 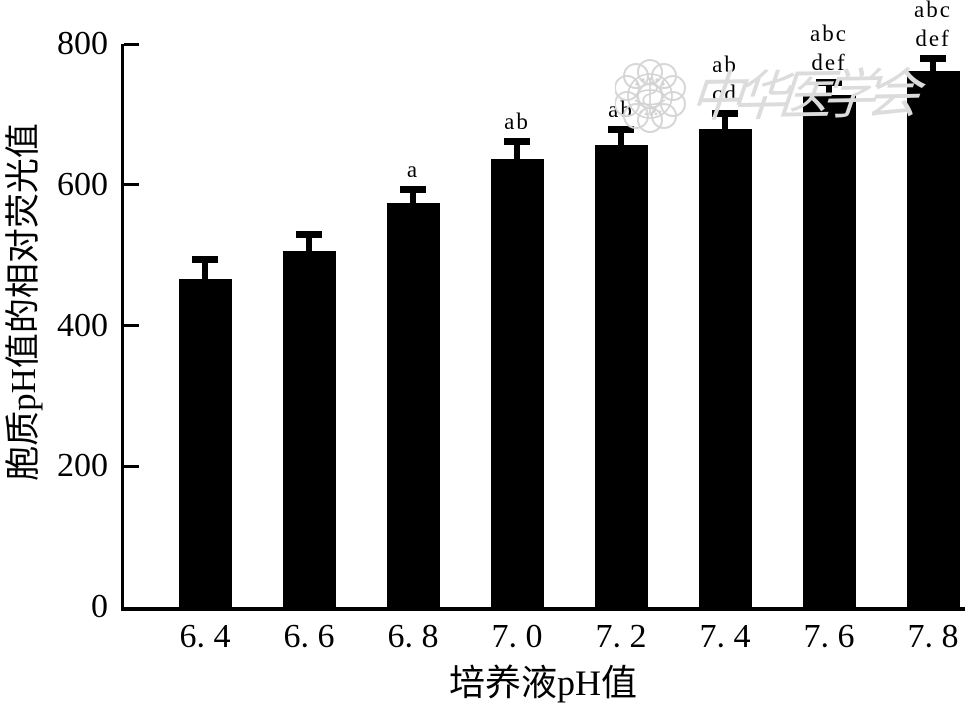 What do you see at coordinates (725, 79) in the screenshot?
I see `sig-label-7.4: ab cd` at bounding box center [725, 79].